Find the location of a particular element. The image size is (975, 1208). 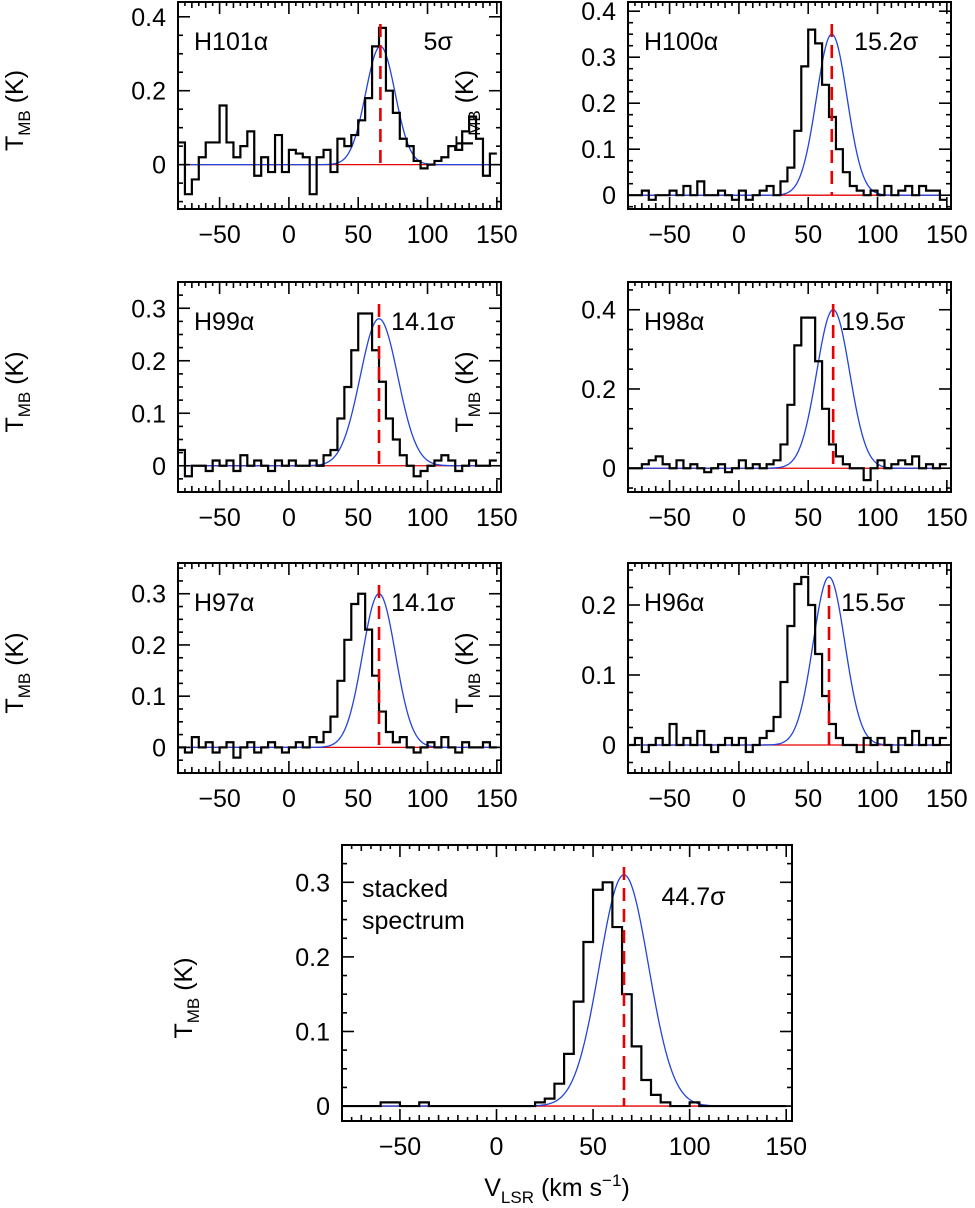

panel-title: H98α is located at coordinates (674, 322).